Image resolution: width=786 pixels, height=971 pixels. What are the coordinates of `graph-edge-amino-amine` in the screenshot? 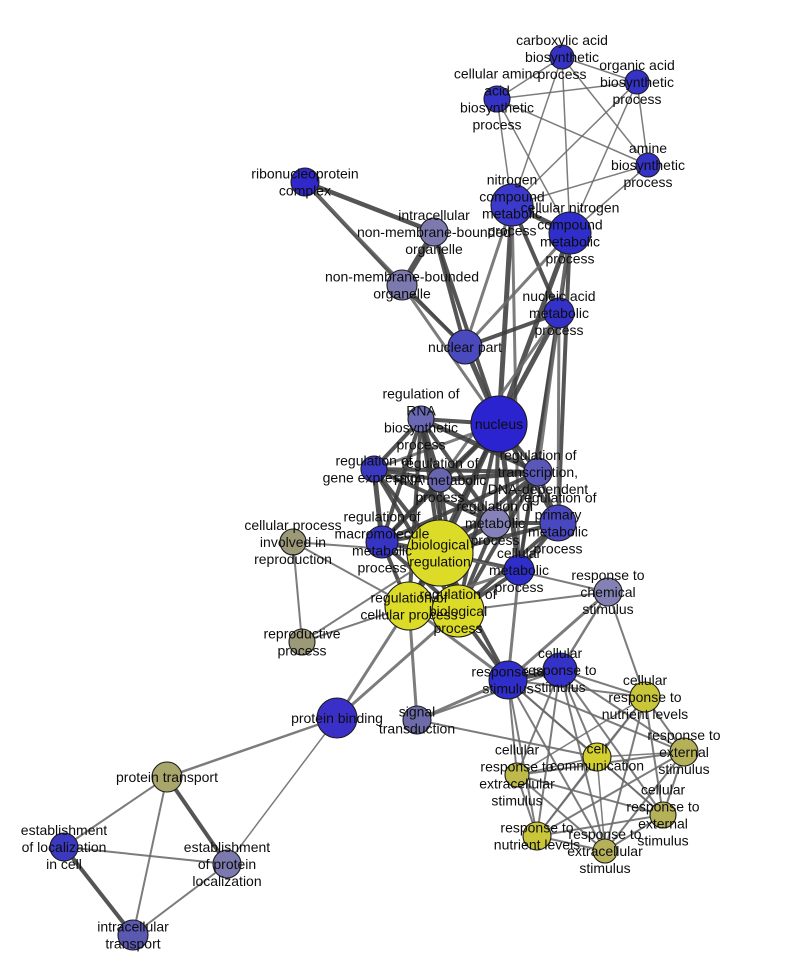 It's located at (572, 132).